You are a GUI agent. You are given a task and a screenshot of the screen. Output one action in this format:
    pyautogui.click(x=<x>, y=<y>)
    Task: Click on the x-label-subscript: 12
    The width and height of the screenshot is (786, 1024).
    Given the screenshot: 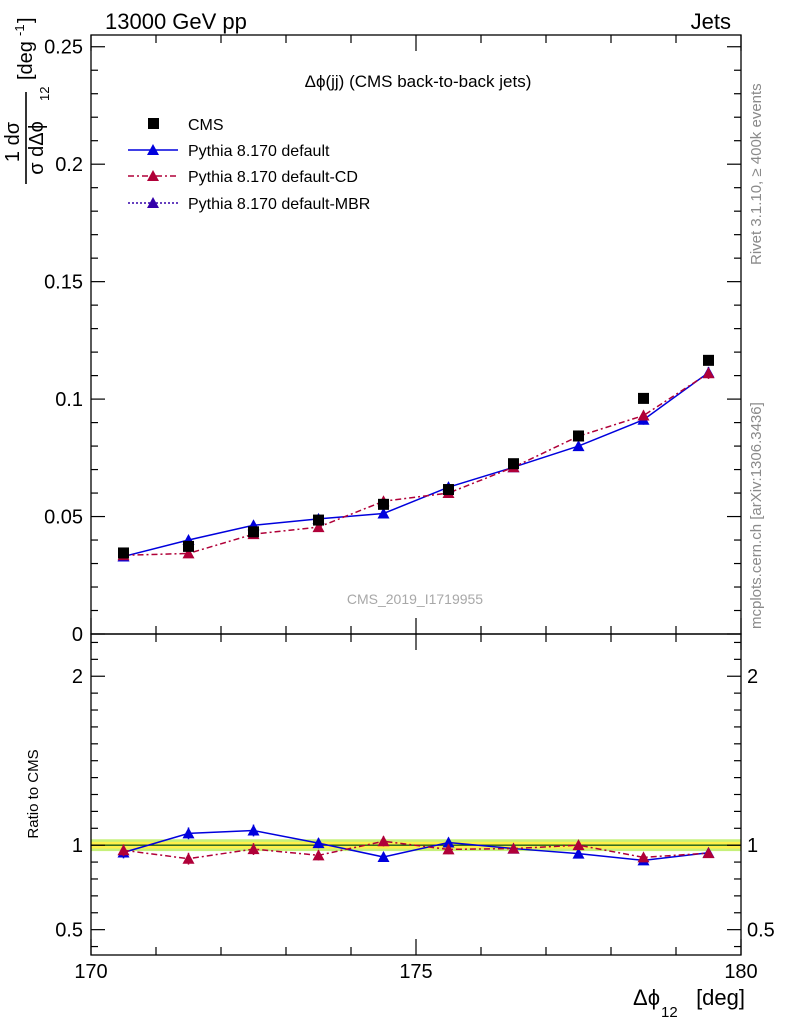 What is the action you would take?
    pyautogui.click(x=669, y=1012)
    